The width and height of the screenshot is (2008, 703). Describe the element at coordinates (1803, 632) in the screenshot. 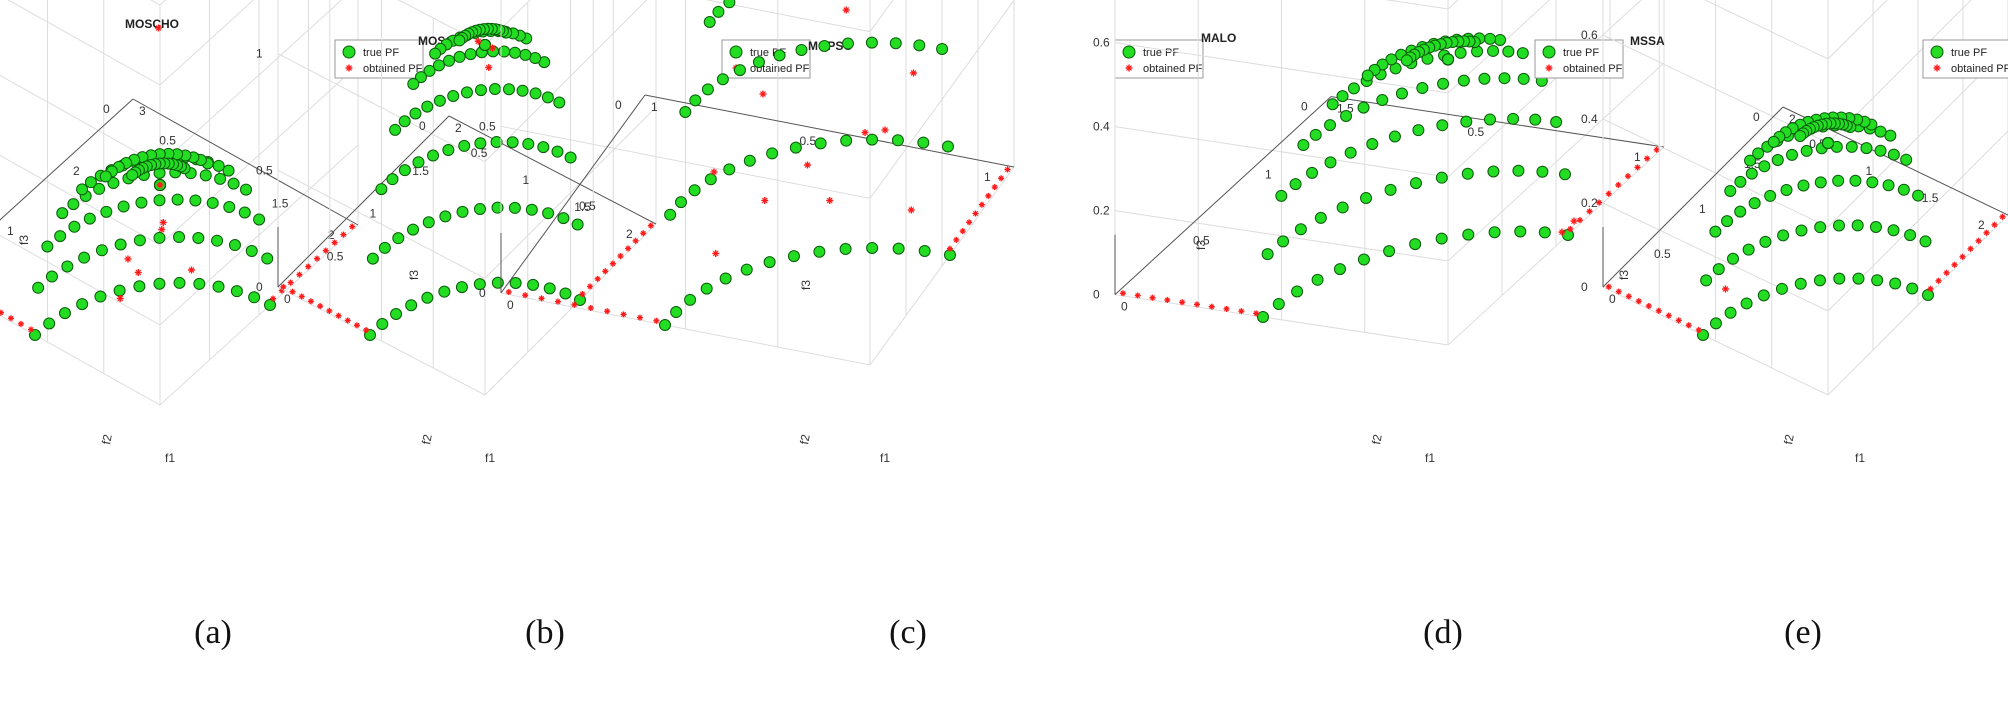

I see `panel-caption: (e)` at that location.